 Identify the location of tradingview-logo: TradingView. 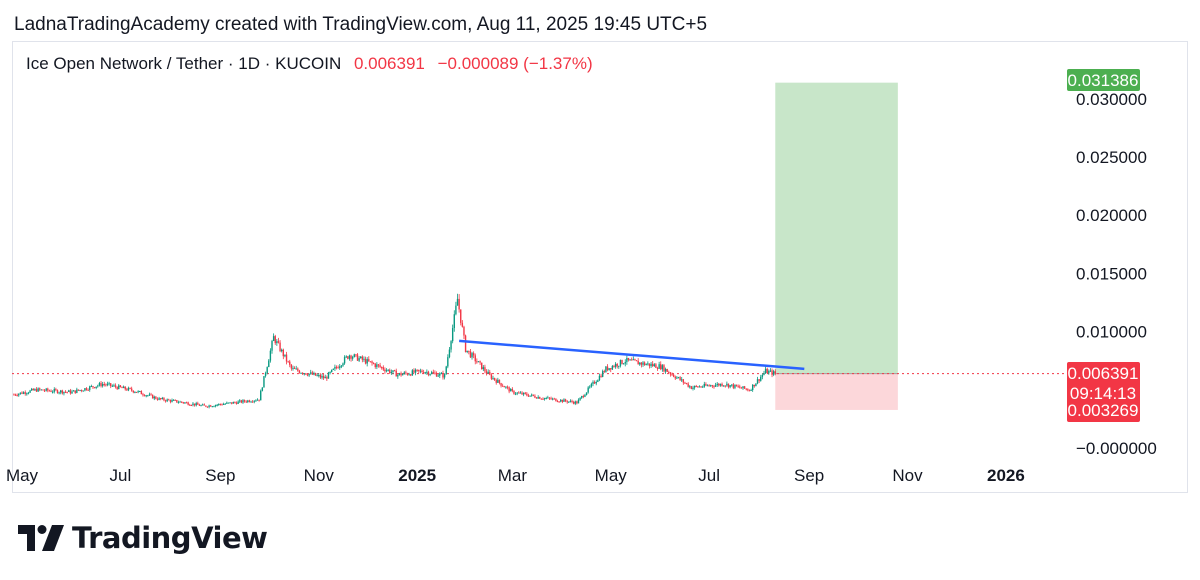
(143, 538).